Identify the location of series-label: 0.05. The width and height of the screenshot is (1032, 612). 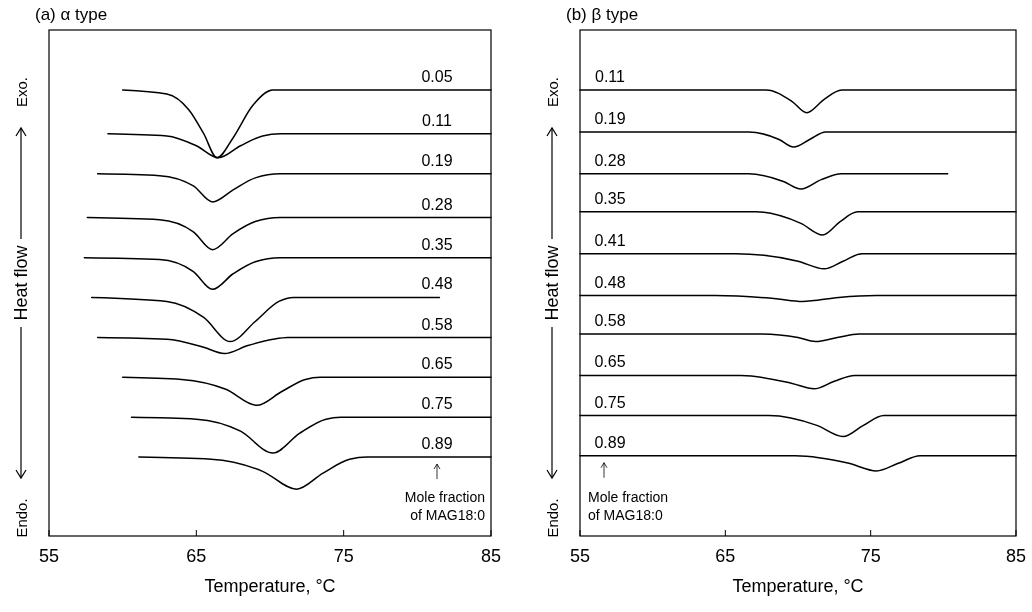
(437, 76).